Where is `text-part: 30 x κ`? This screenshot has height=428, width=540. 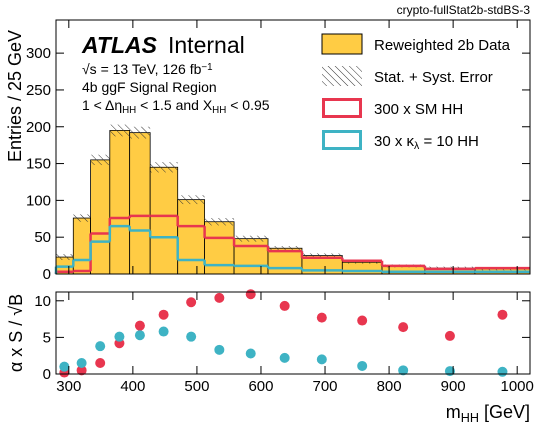
text-part: 30 x κ is located at coordinates (394, 141).